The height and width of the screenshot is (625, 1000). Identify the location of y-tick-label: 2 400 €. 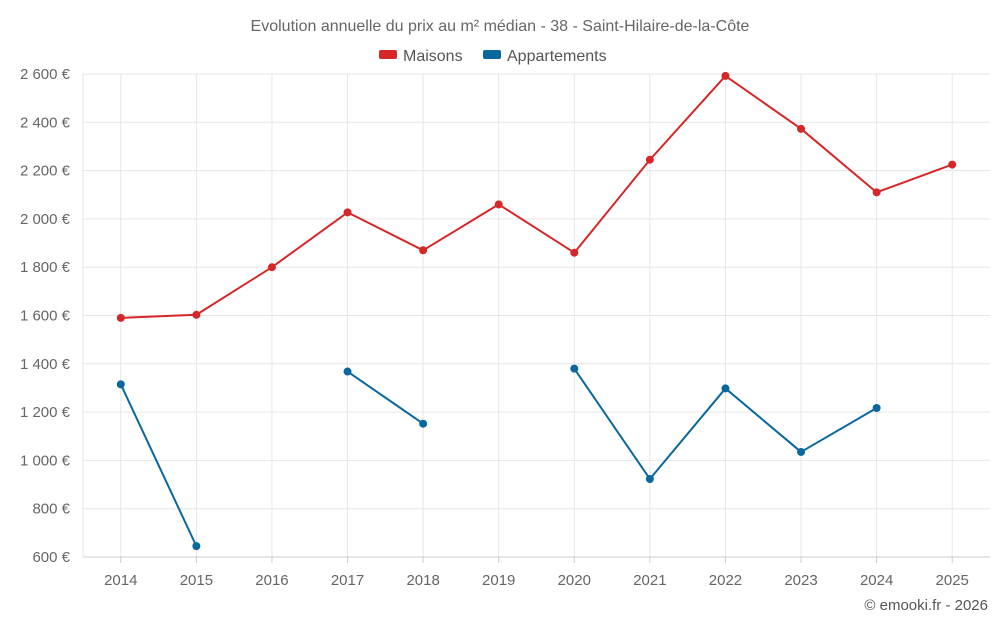
(45, 122).